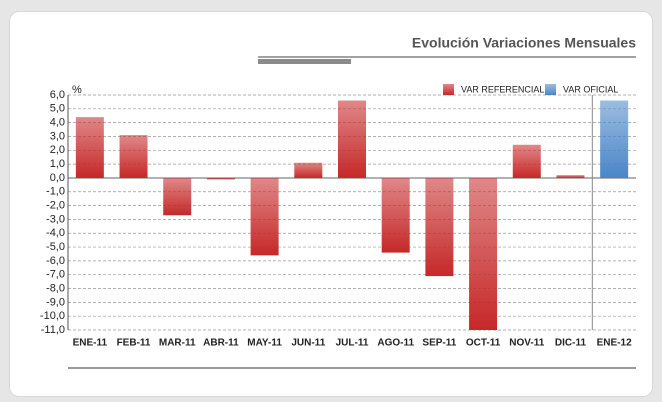 The width and height of the screenshot is (662, 402). I want to click on x-tick-label: JUN-11, so click(308, 343).